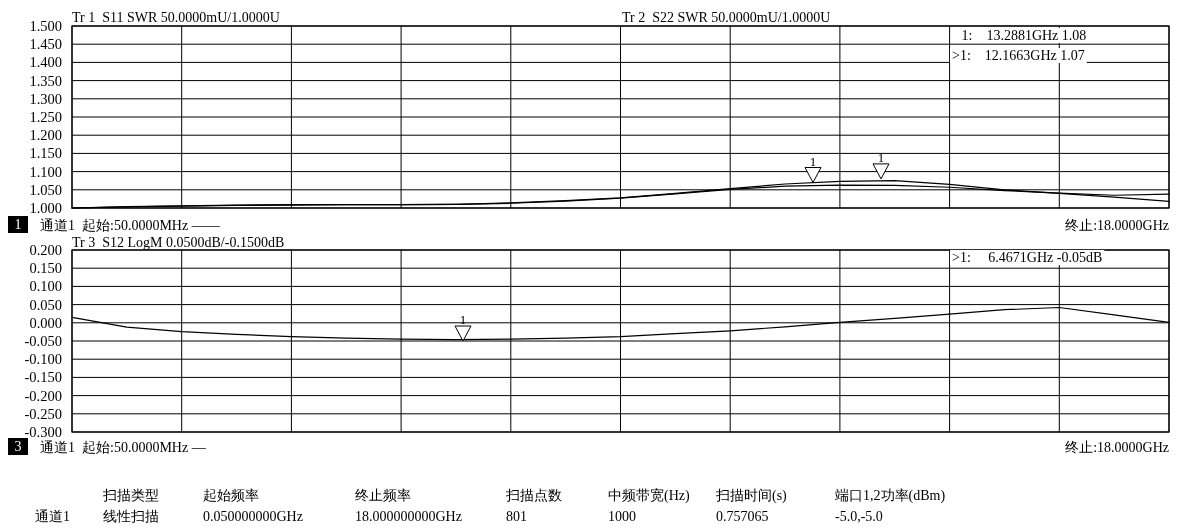 The image size is (1189, 528). What do you see at coordinates (45, 189) in the screenshot?
I see `y-tick-label: 1.050` at bounding box center [45, 189].